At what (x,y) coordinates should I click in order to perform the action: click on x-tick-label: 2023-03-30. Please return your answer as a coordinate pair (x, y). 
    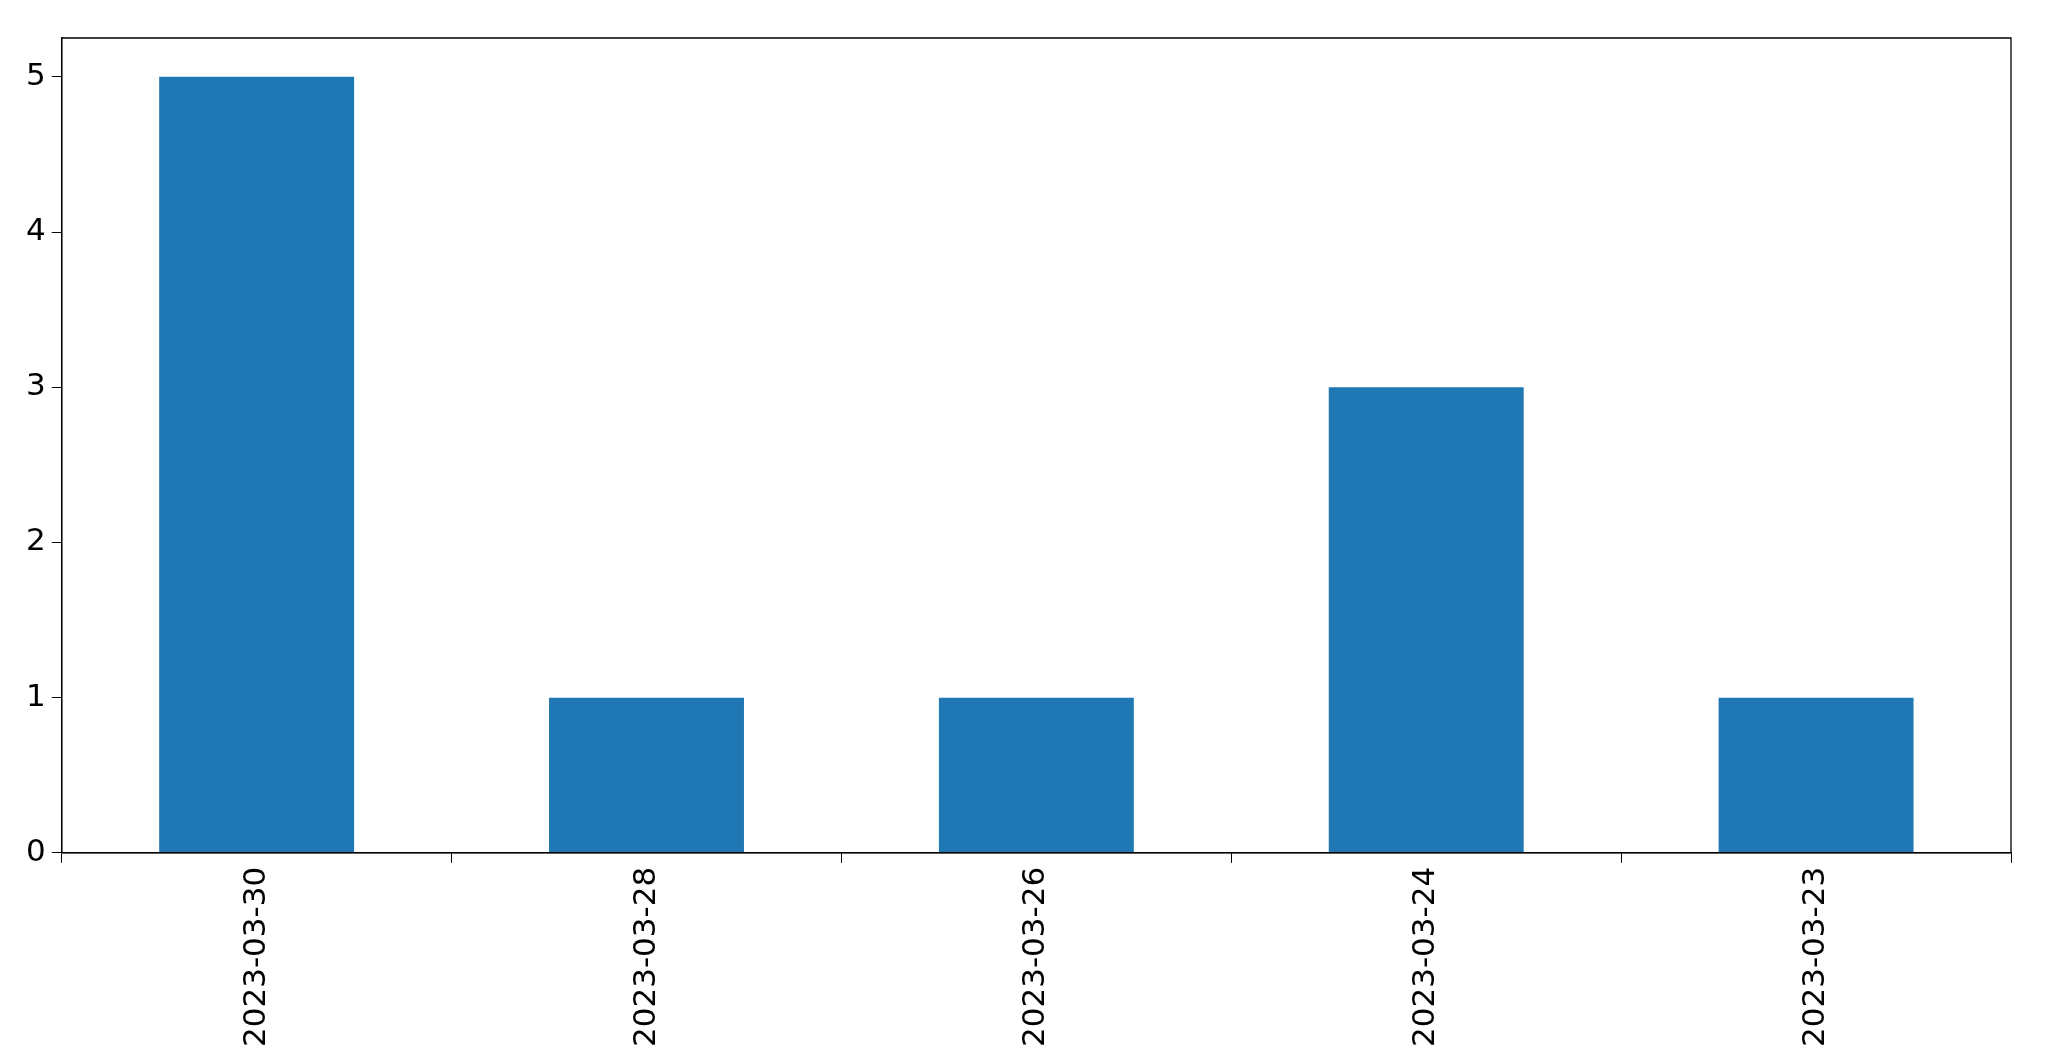
    Looking at the image, I should click on (253, 957).